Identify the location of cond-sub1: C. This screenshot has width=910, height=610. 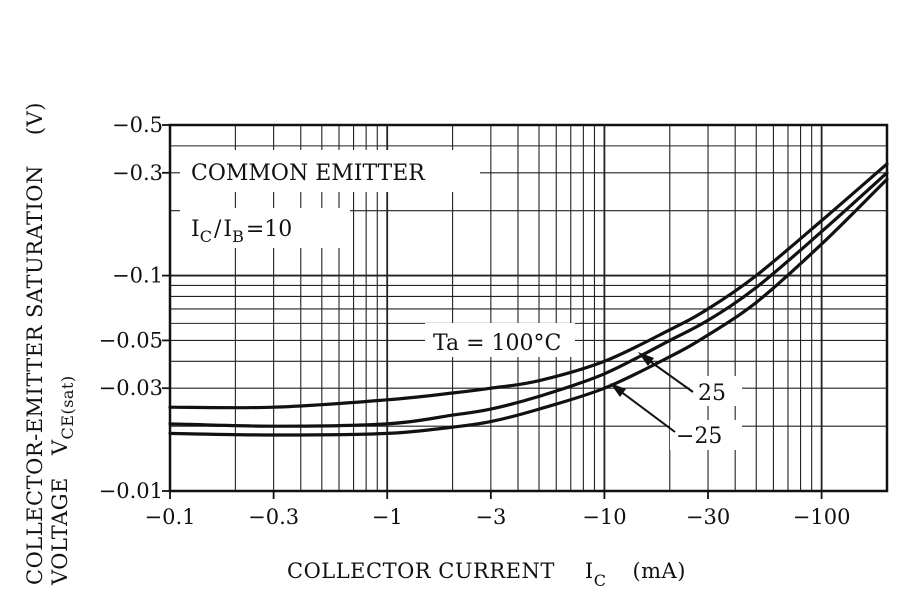
(206, 236).